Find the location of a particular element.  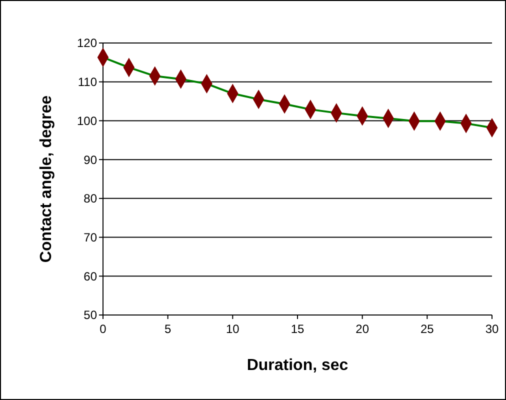

x-tick-label: 30 is located at coordinates (492, 329).